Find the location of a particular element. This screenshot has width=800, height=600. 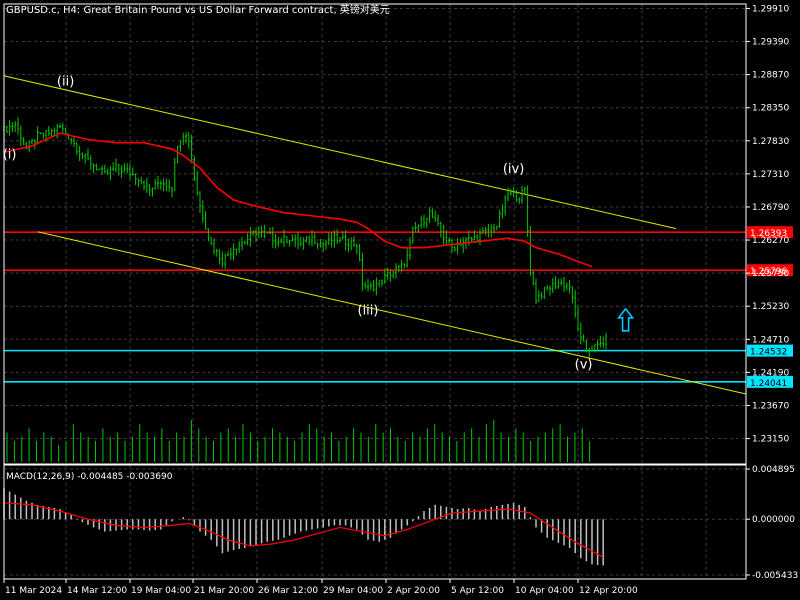

level-price-label: 1.25796 is located at coordinates (768, 272).